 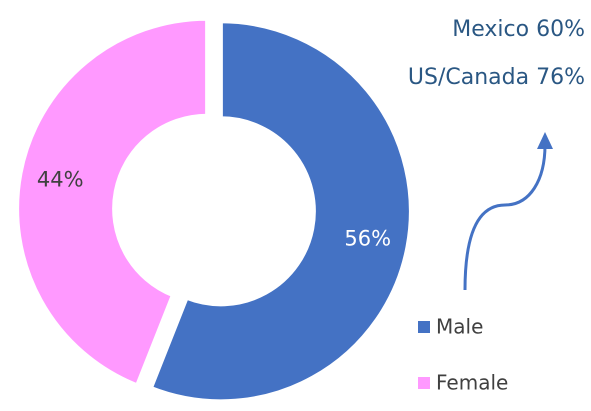 I want to click on arrow, so click(x=508, y=211).